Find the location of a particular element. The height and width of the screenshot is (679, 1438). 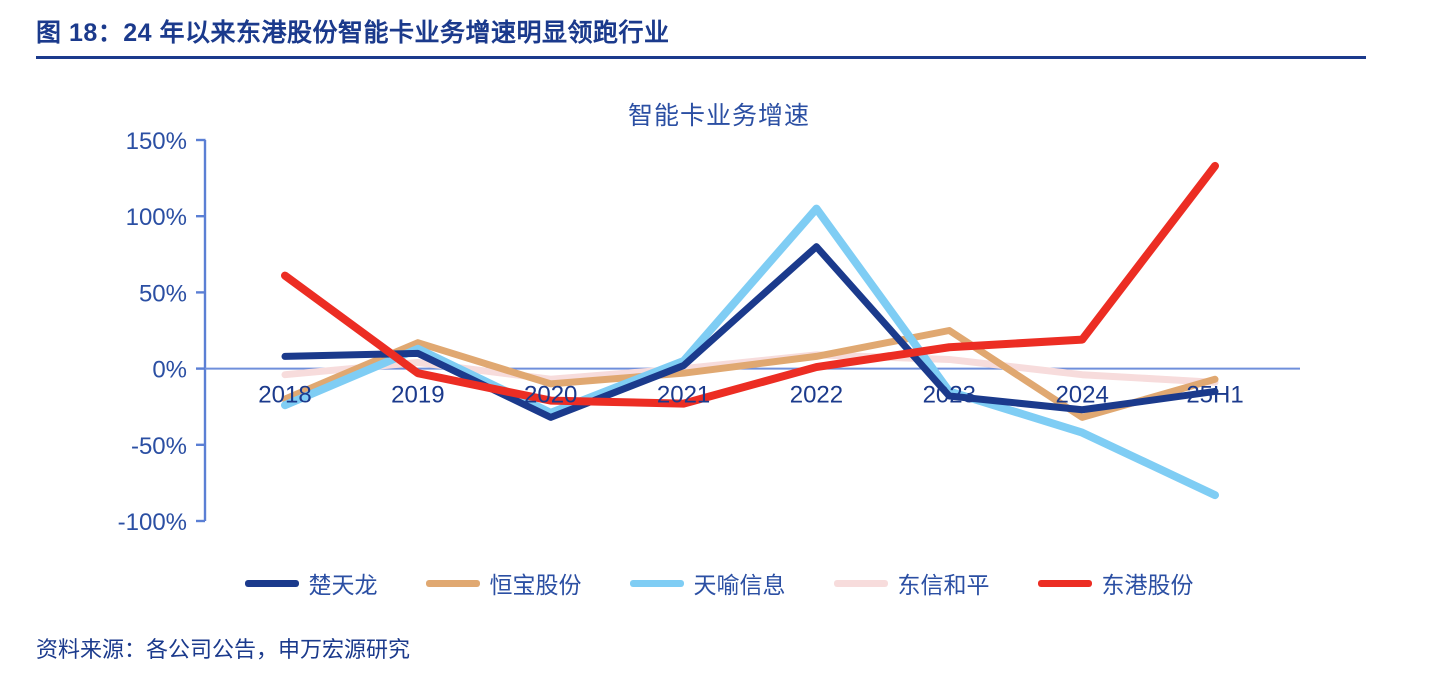

y-tick-label-layer: 150% 100% 50% 0% -50% -100% is located at coordinates (152, 332).